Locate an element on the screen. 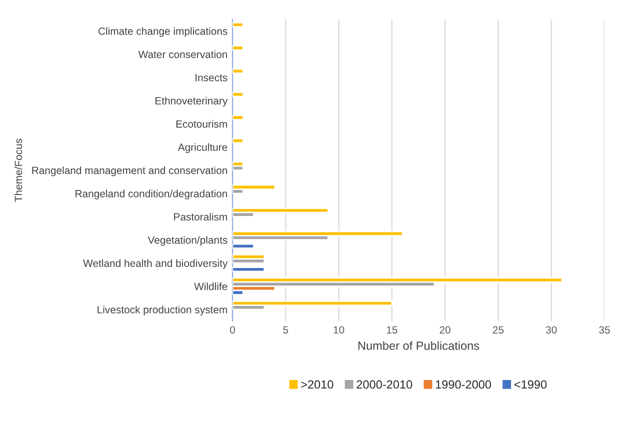 The height and width of the screenshot is (431, 620). legend-label: 1990-2000 is located at coordinates (464, 384).